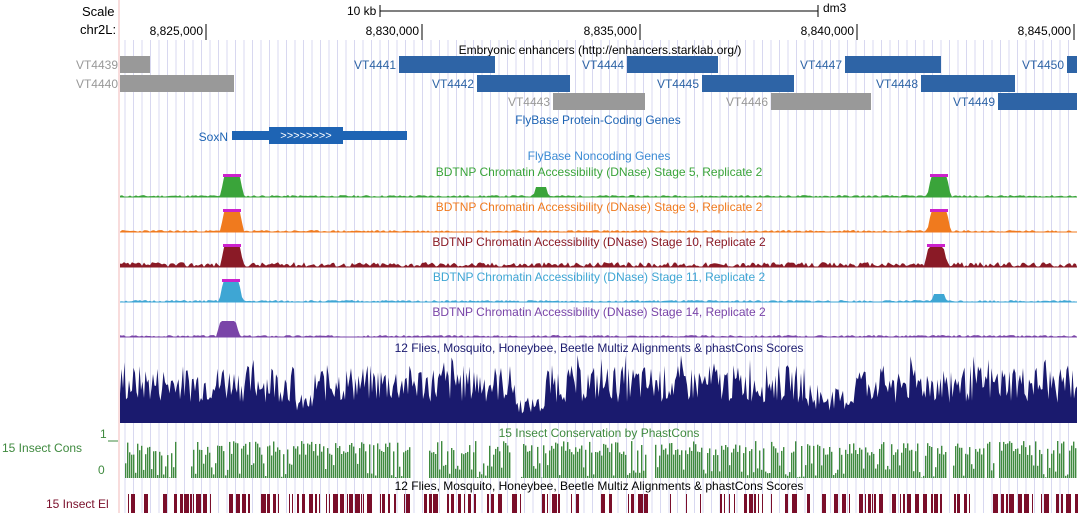 The width and height of the screenshot is (1078, 513). Describe the element at coordinates (597, 120) in the screenshot. I see `gene-track-title: FlyBase Protein-Coding Genes` at that location.